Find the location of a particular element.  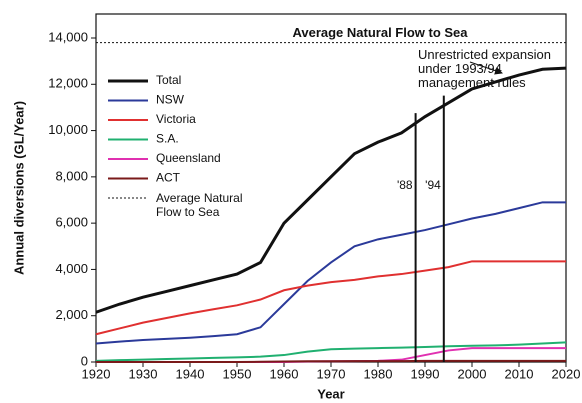

x-tick-label: 1970 is located at coordinates (331, 373).